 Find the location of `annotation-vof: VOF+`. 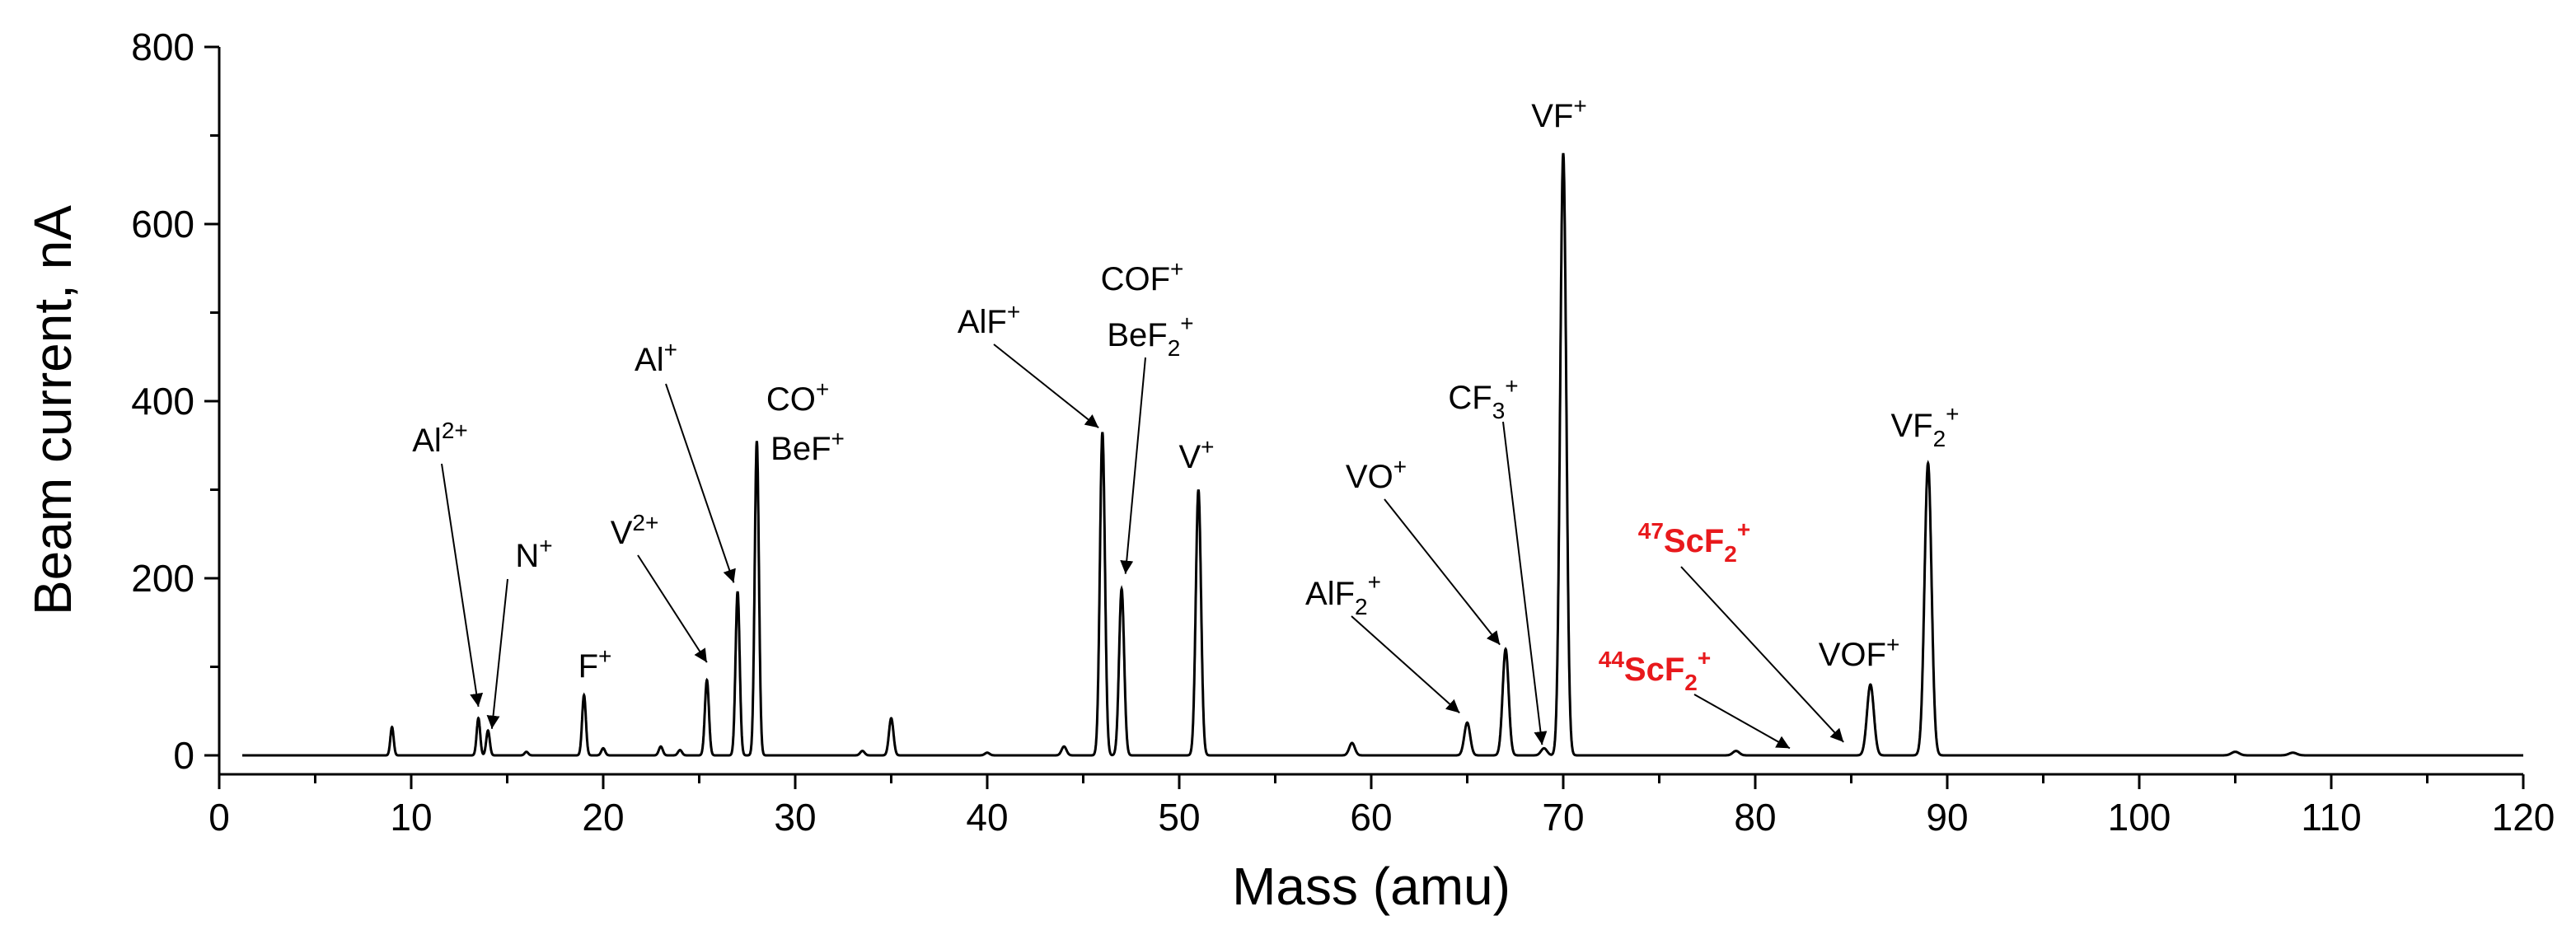

annotation-vof: VOF+ is located at coordinates (1859, 652).